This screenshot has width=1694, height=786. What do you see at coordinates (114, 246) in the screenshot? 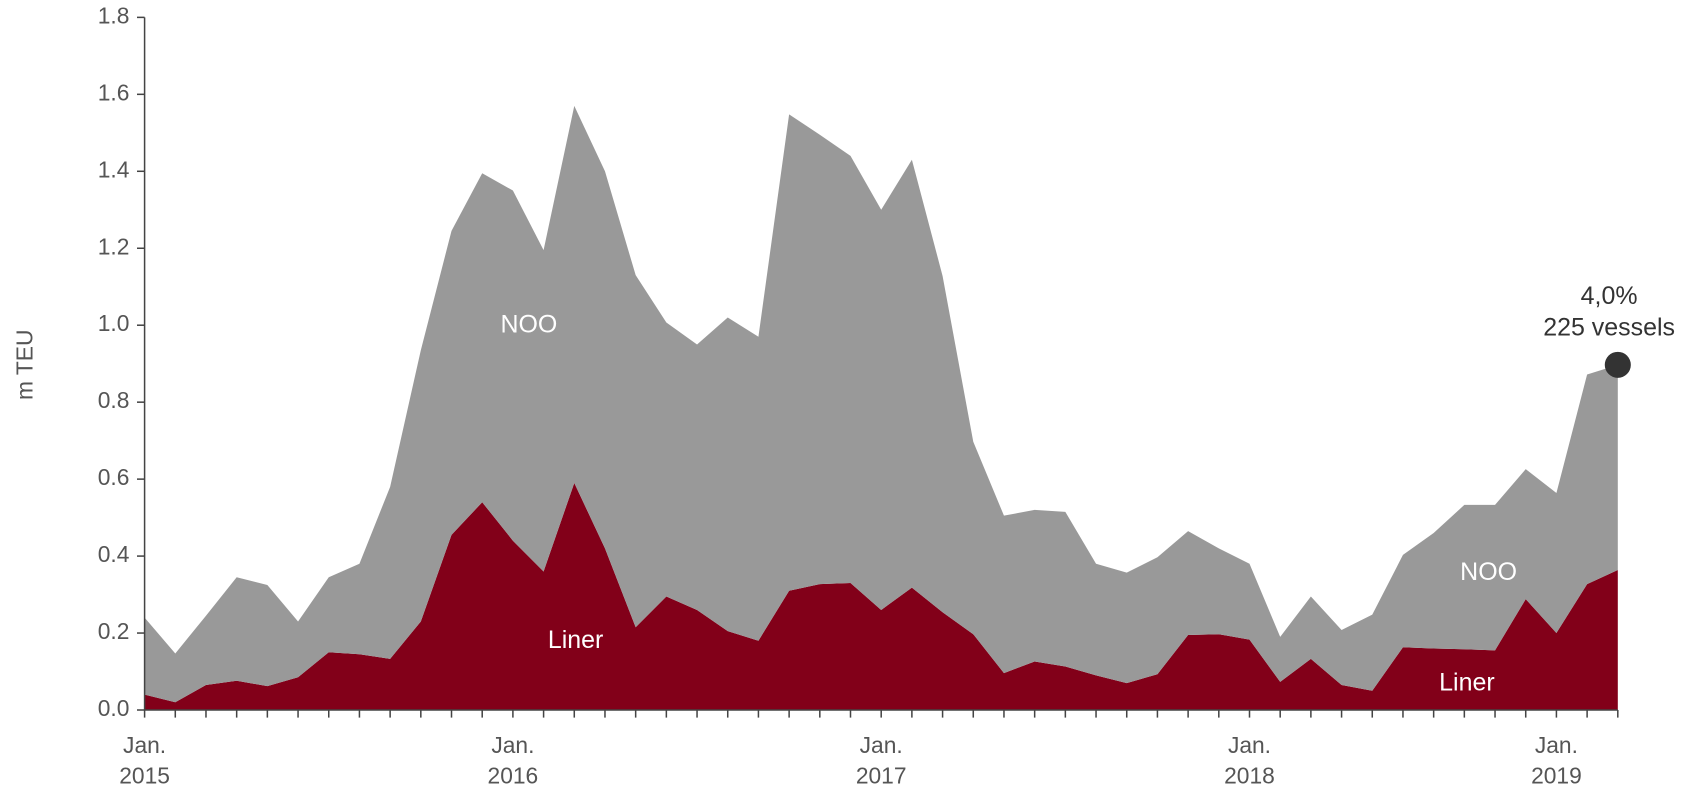
I see `y-tick-label: 1.2` at bounding box center [114, 246].